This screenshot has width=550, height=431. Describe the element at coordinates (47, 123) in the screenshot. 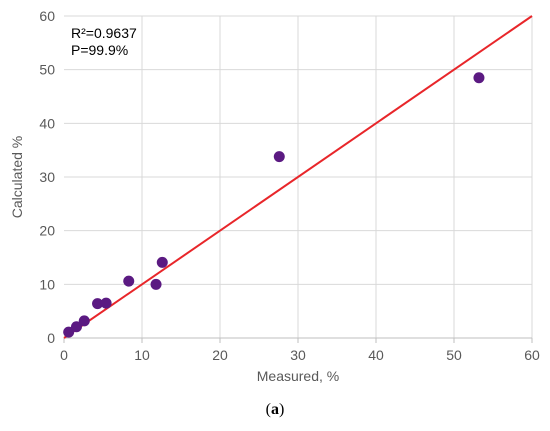

I see `y-tick-label: 40` at that location.